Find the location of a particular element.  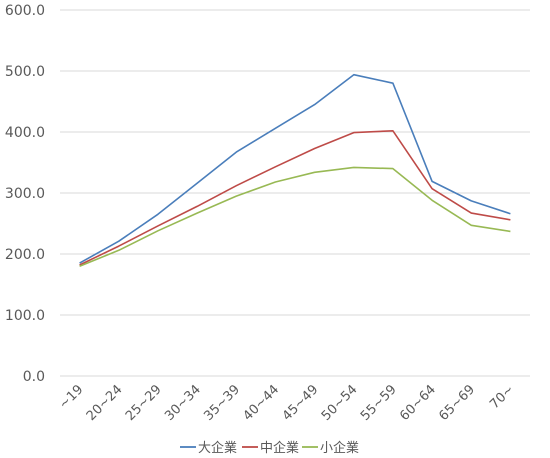

y-tick-label: 100.0 is located at coordinates (25, 316).